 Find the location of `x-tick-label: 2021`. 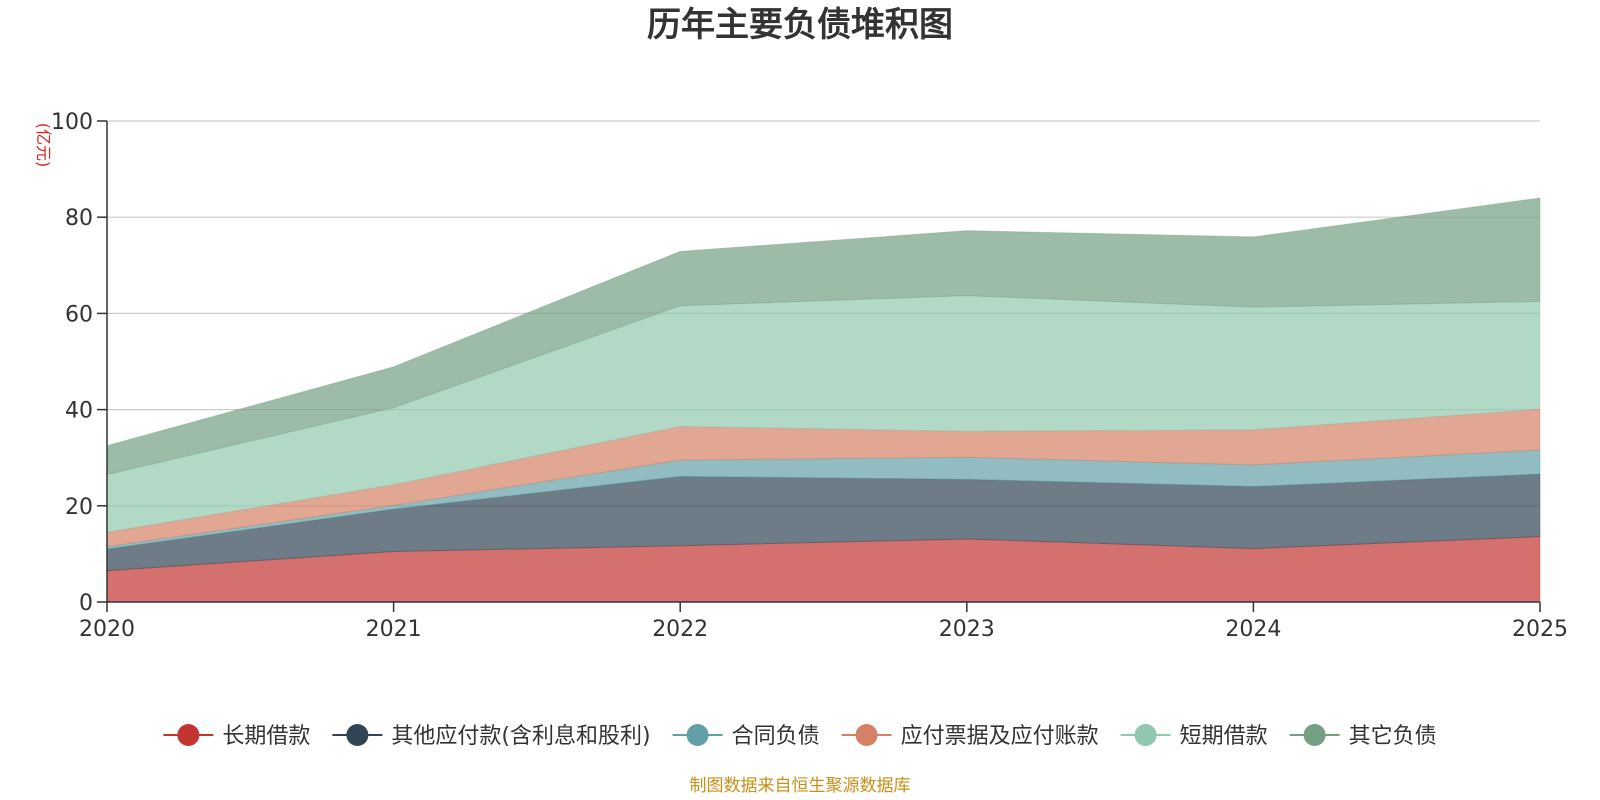

x-tick-label: 2021 is located at coordinates (394, 629).